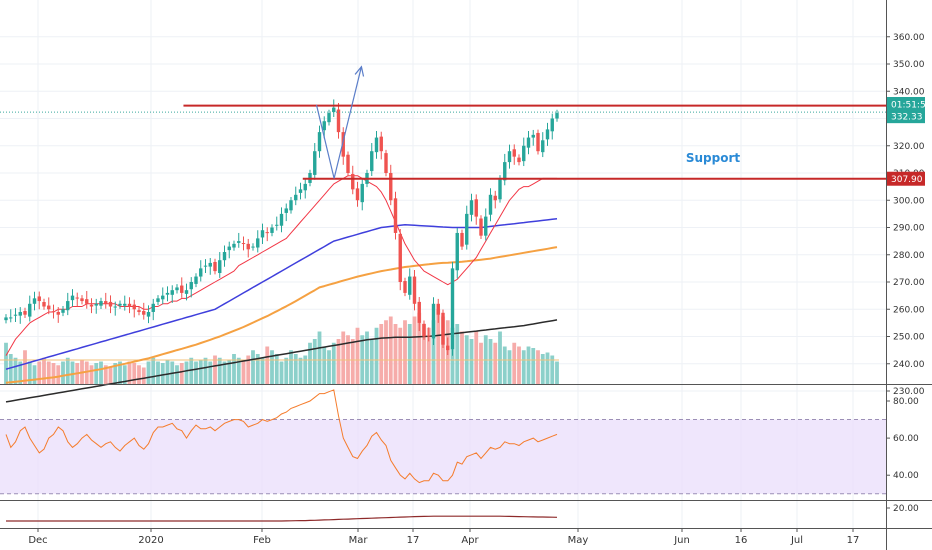 The image size is (932, 550). What do you see at coordinates (443, 142) in the screenshot?
I see `price-levels` at bounding box center [443, 142].